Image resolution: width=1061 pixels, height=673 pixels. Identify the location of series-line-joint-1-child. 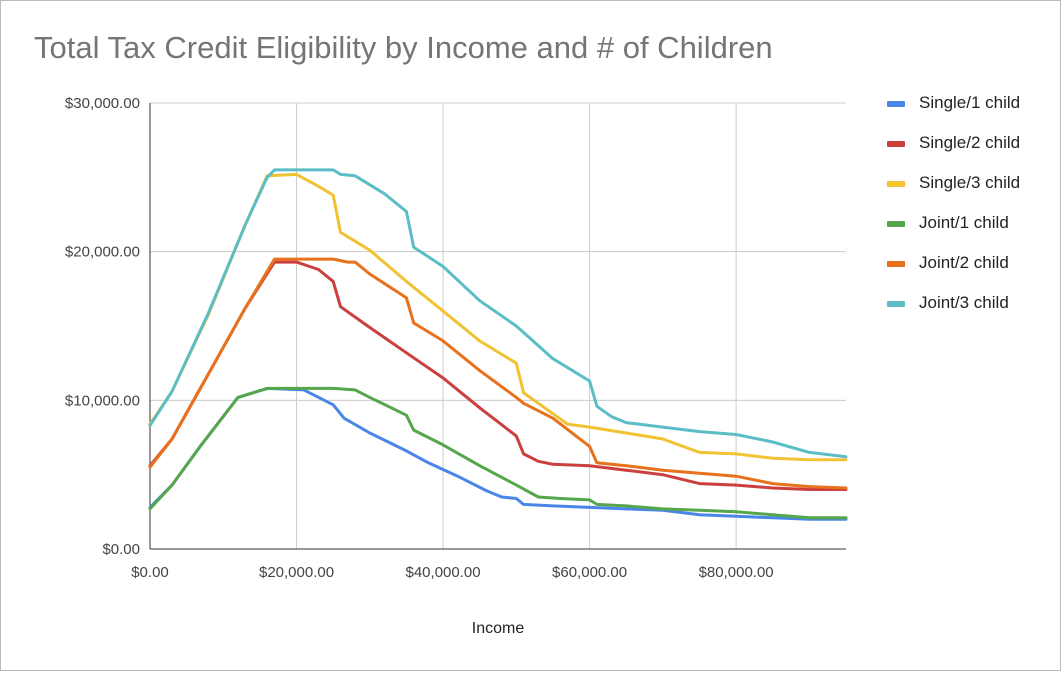
(498, 453).